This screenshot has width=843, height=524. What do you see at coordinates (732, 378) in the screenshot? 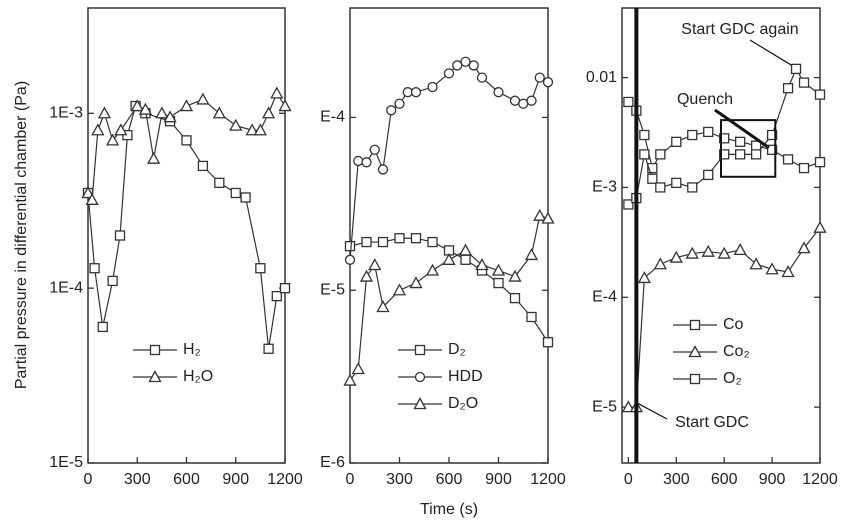
I see `legend-label: O₂` at bounding box center [732, 378].